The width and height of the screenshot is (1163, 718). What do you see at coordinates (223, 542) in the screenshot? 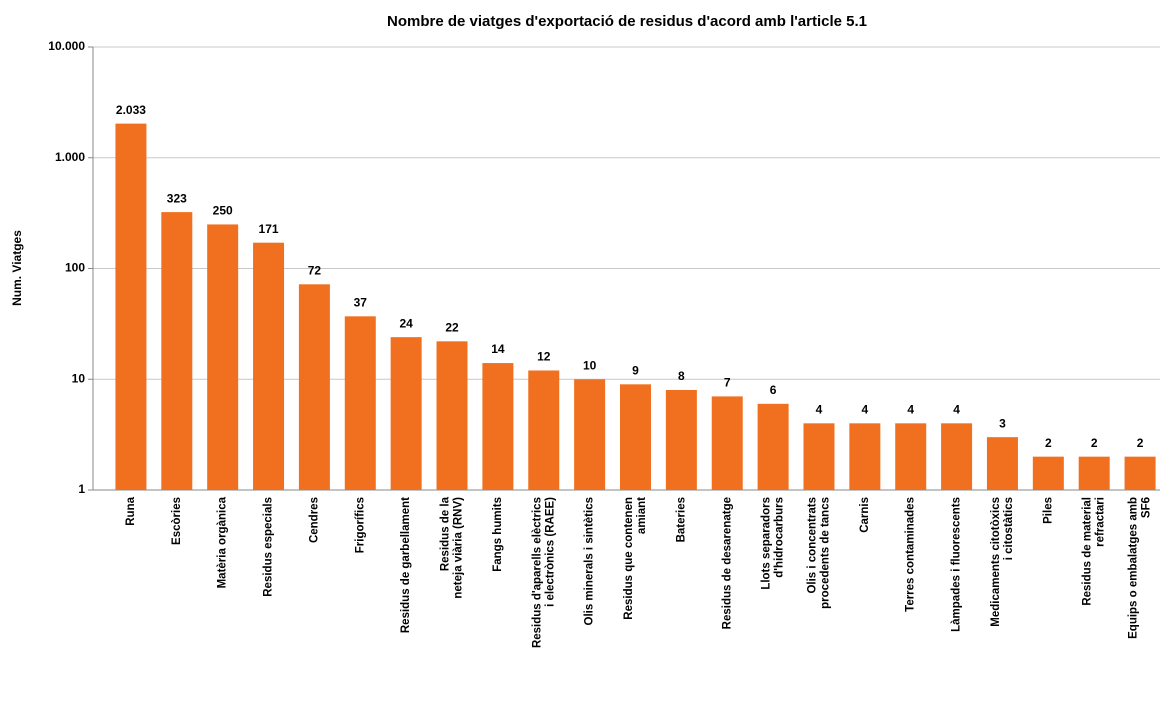
I see `x-tick-label: Matèria orgànica` at bounding box center [223, 542].